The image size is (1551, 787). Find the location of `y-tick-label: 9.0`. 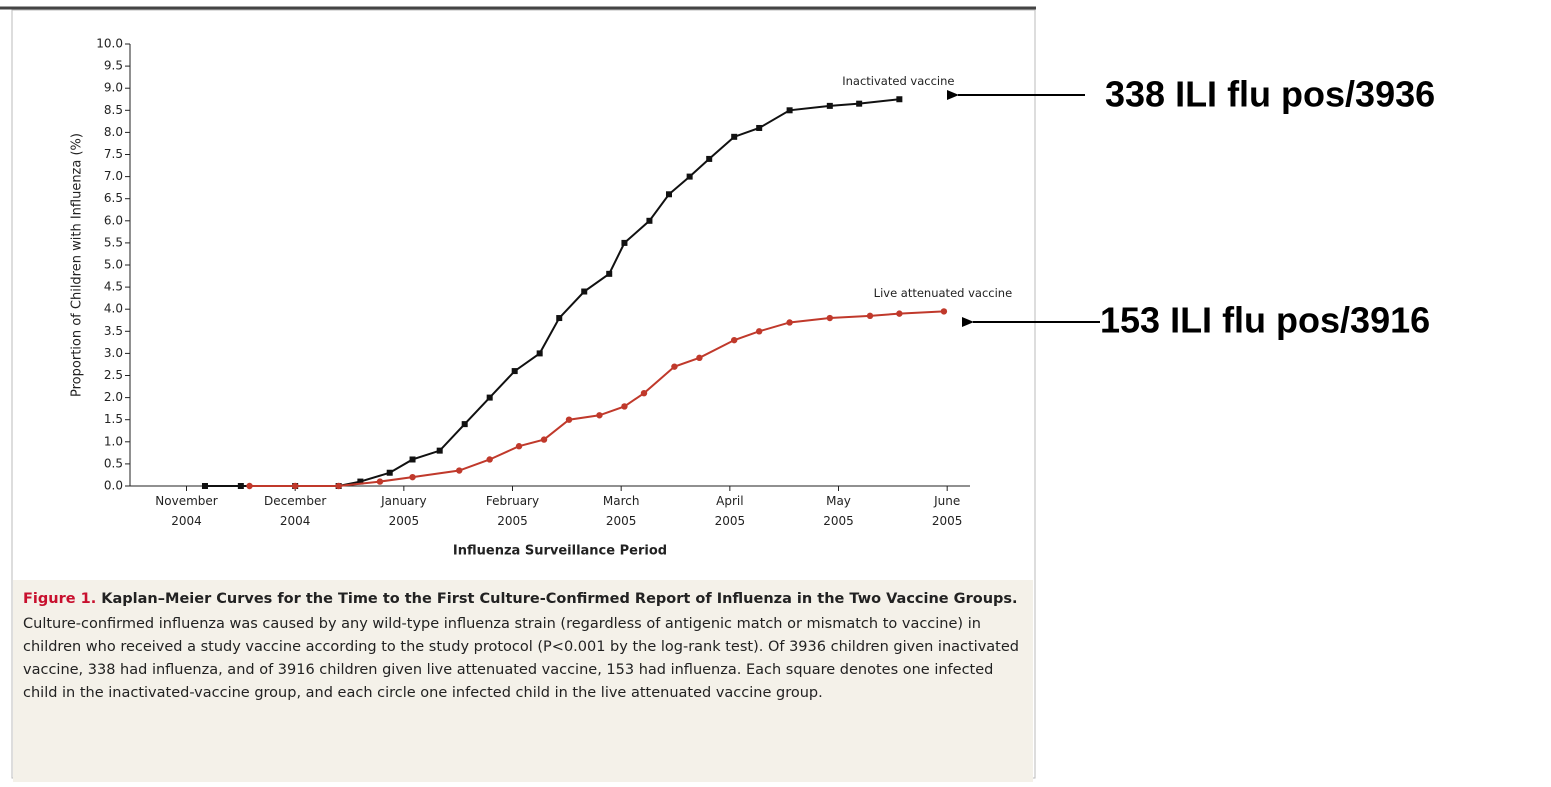

y-tick-label: 9.0 is located at coordinates (113, 88).